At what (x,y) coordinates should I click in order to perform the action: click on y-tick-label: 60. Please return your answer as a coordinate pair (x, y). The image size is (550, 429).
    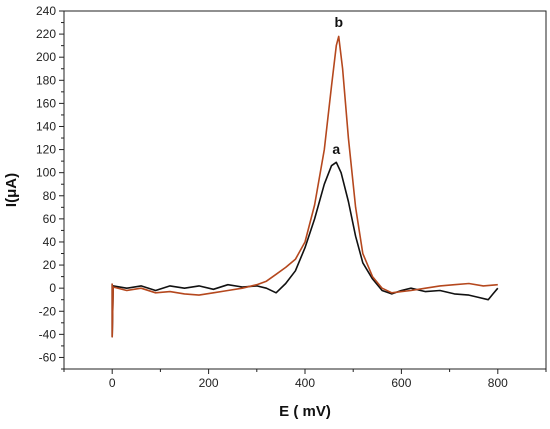
    Looking at the image, I should click on (50, 219).